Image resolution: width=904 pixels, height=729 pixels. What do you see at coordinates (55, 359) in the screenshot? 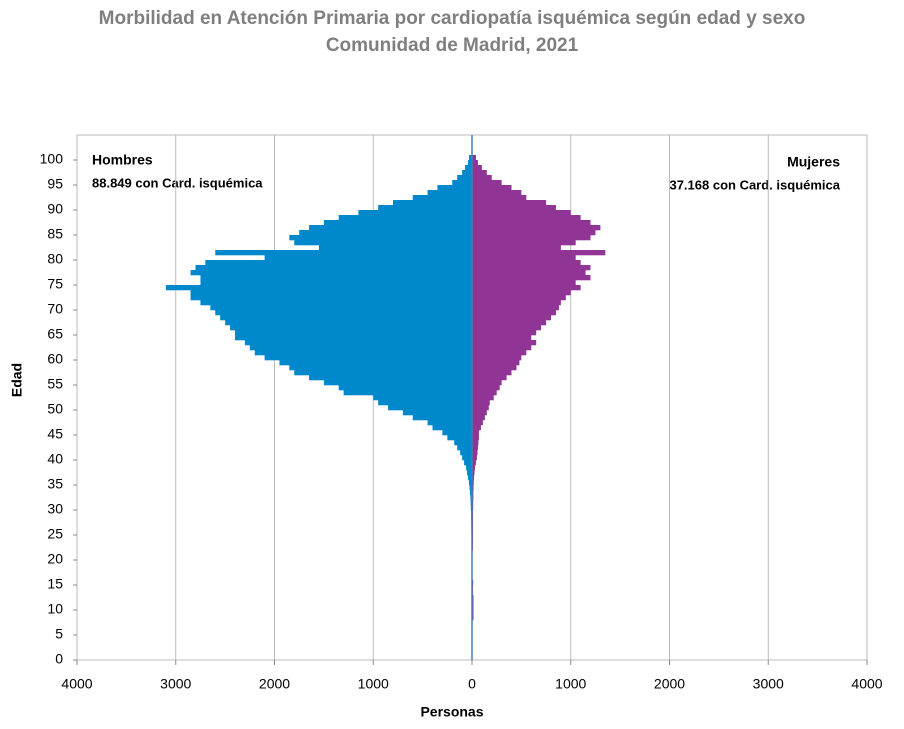
I see `y-tick-label: 60` at bounding box center [55, 359].